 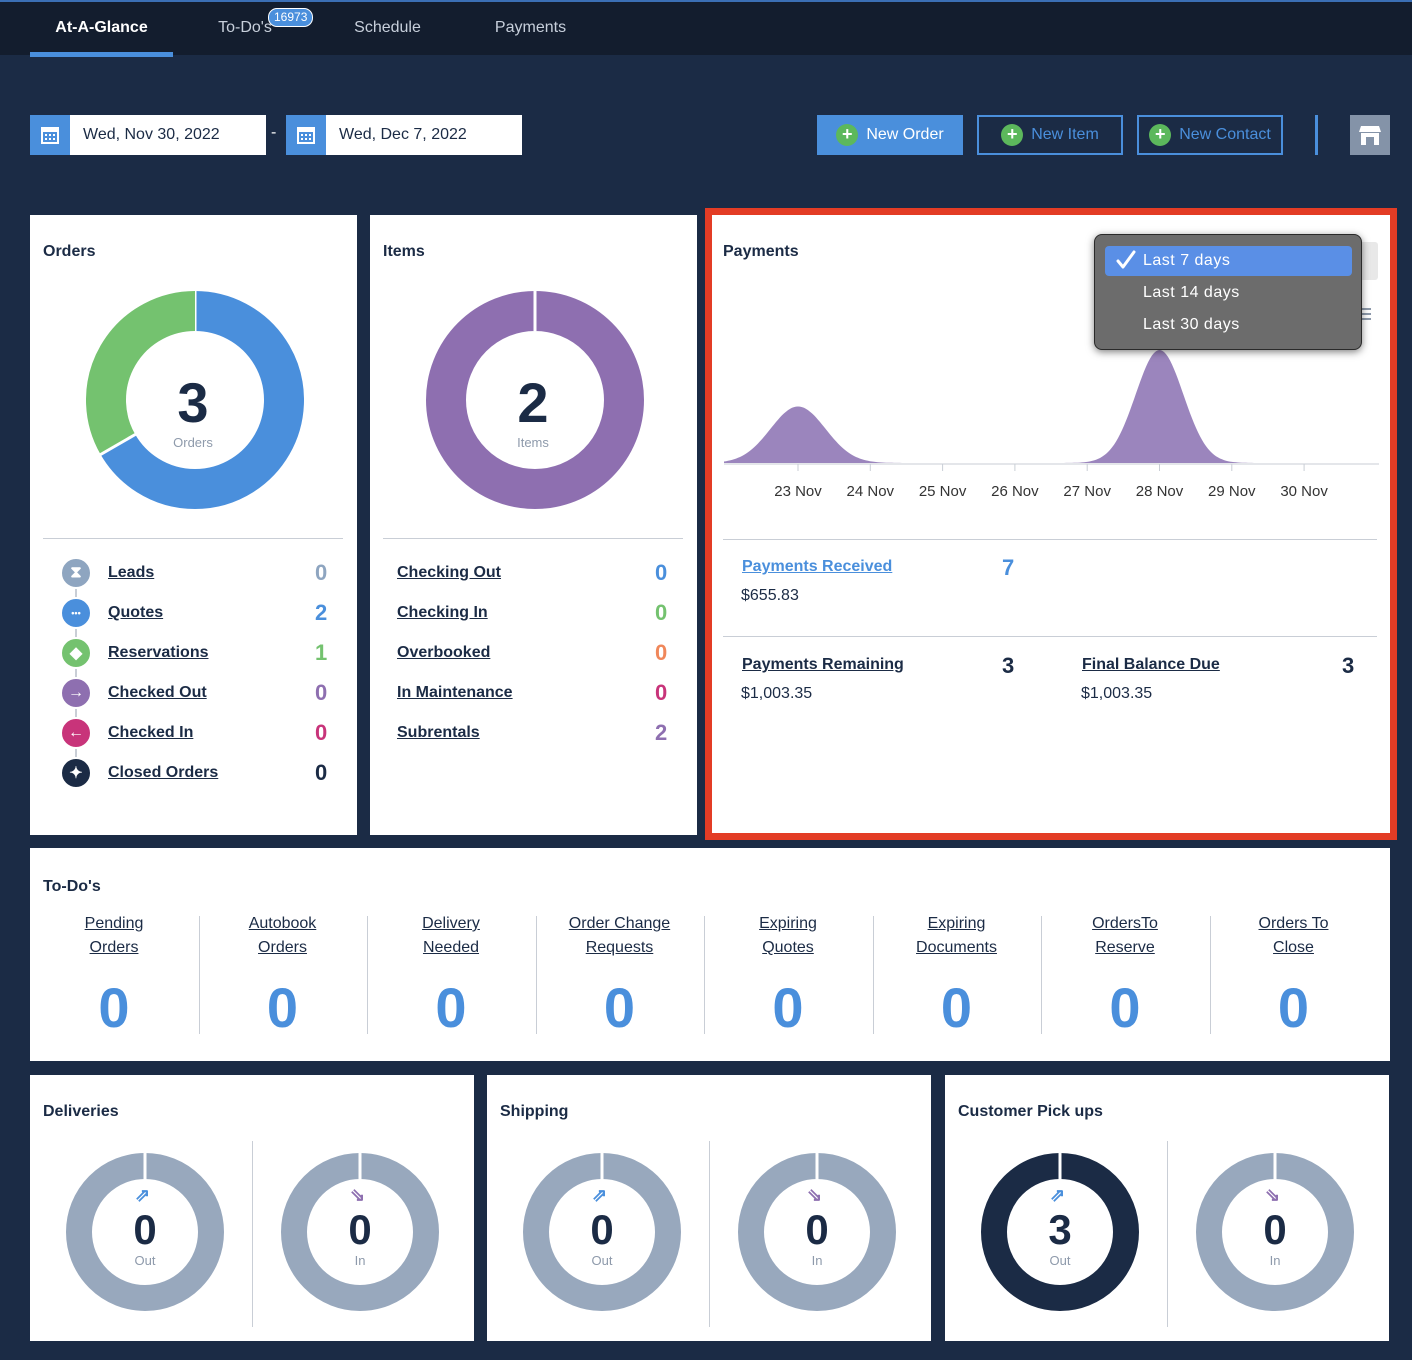 What do you see at coordinates (1232, 491) in the screenshot?
I see `x-tick-label: 29 Nov` at bounding box center [1232, 491].